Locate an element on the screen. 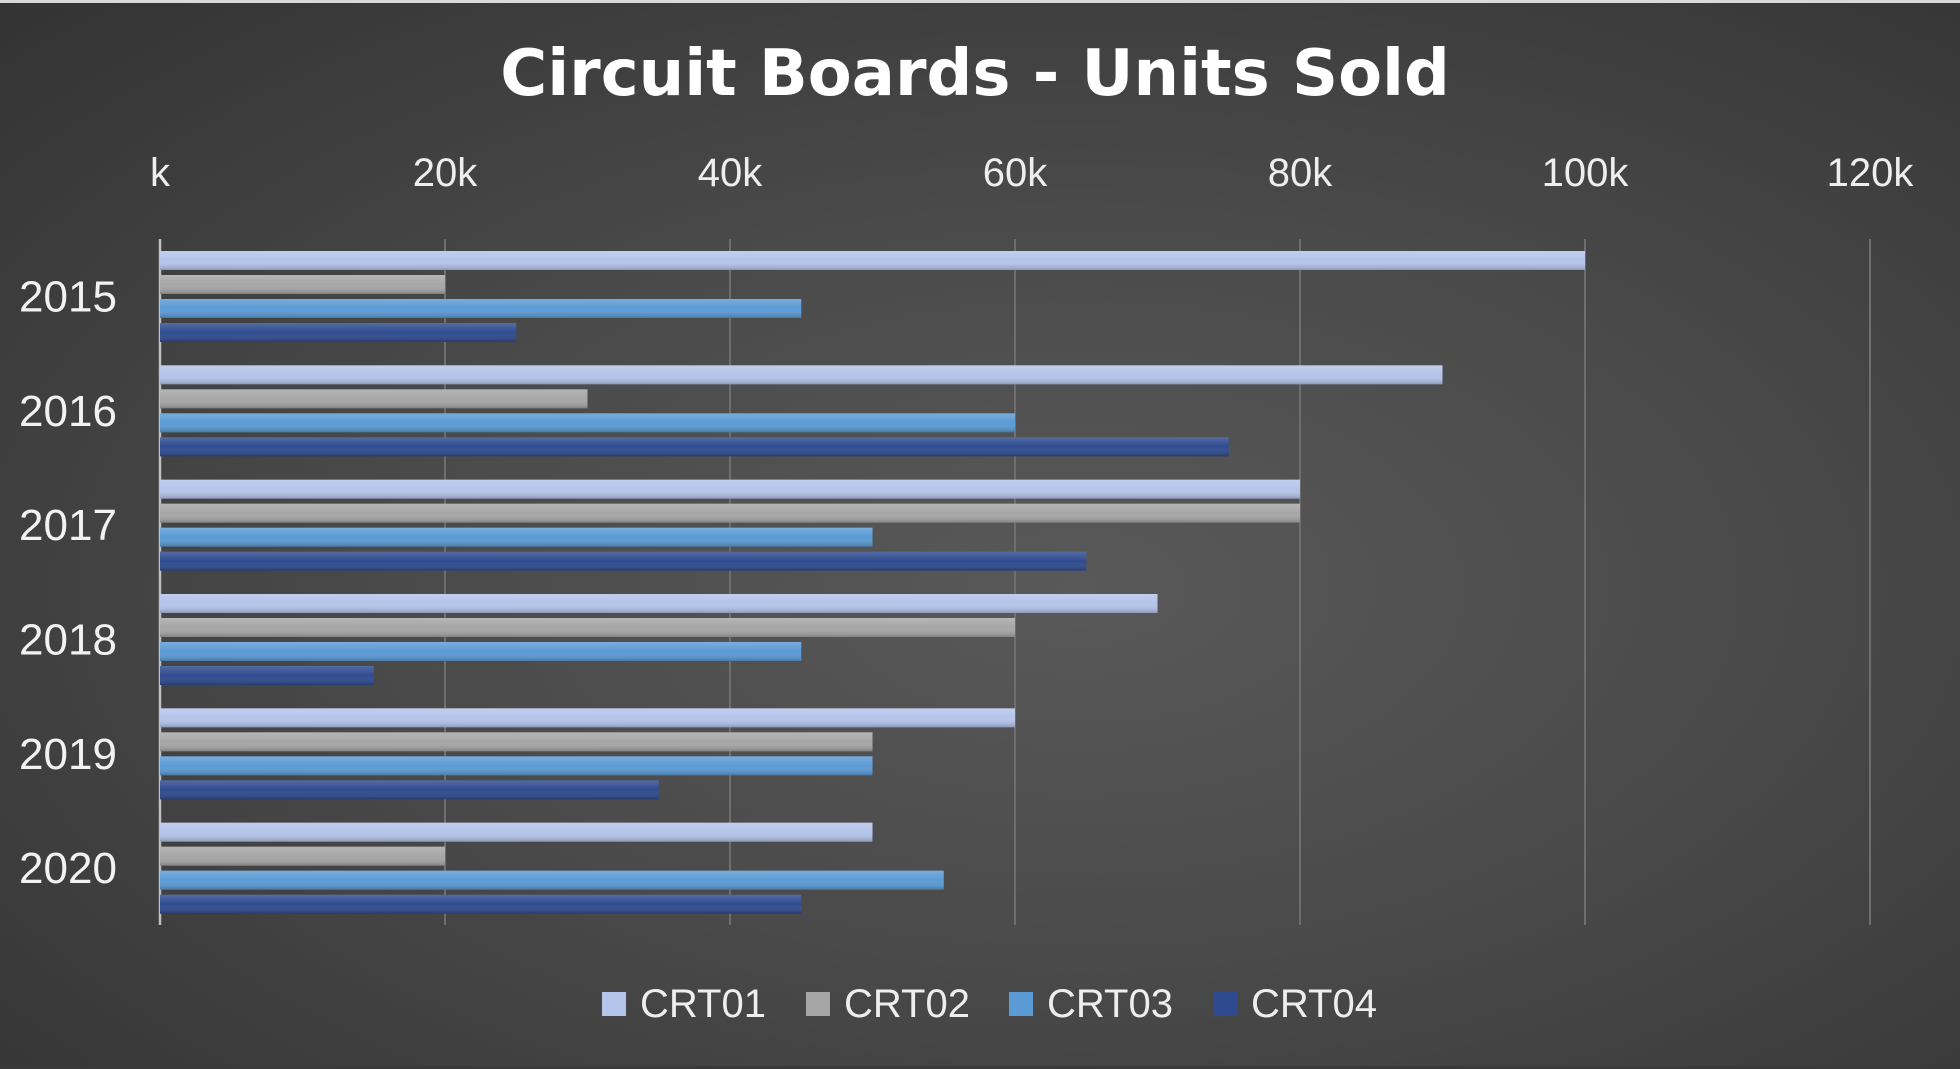 This screenshot has height=1069, width=1960. x-tick-label: 80k is located at coordinates (1300, 173).